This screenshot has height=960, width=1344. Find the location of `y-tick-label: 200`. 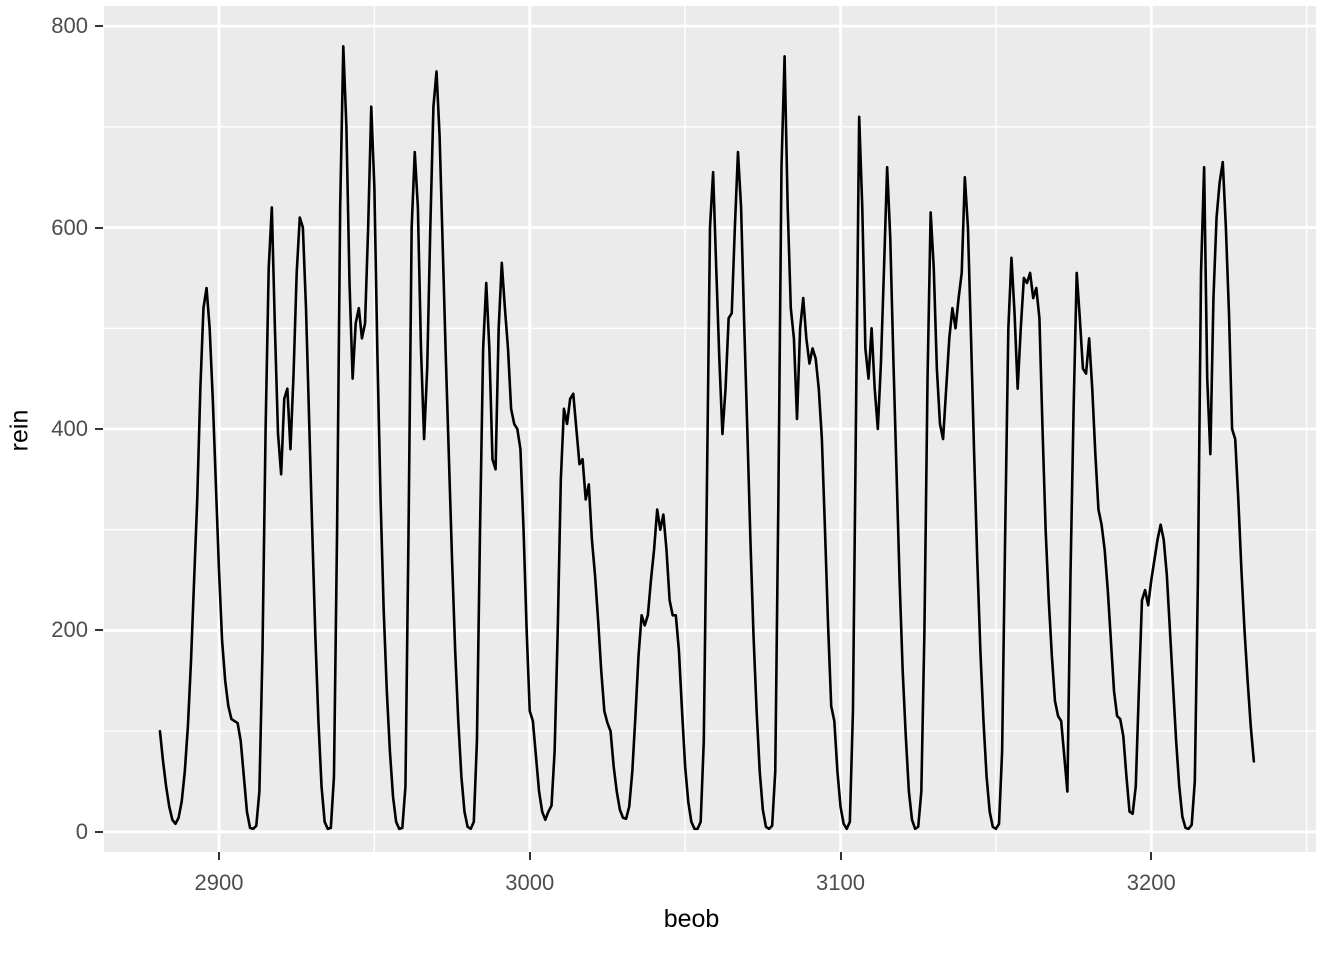

y-tick-label: 200 is located at coordinates (69, 630).